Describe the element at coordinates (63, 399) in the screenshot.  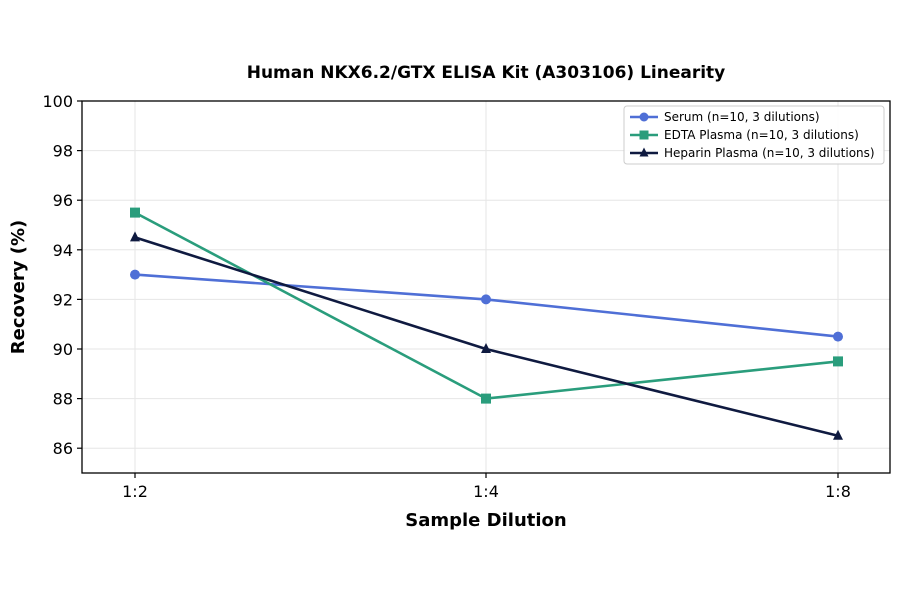
I see `y-tick-label: 88` at that location.